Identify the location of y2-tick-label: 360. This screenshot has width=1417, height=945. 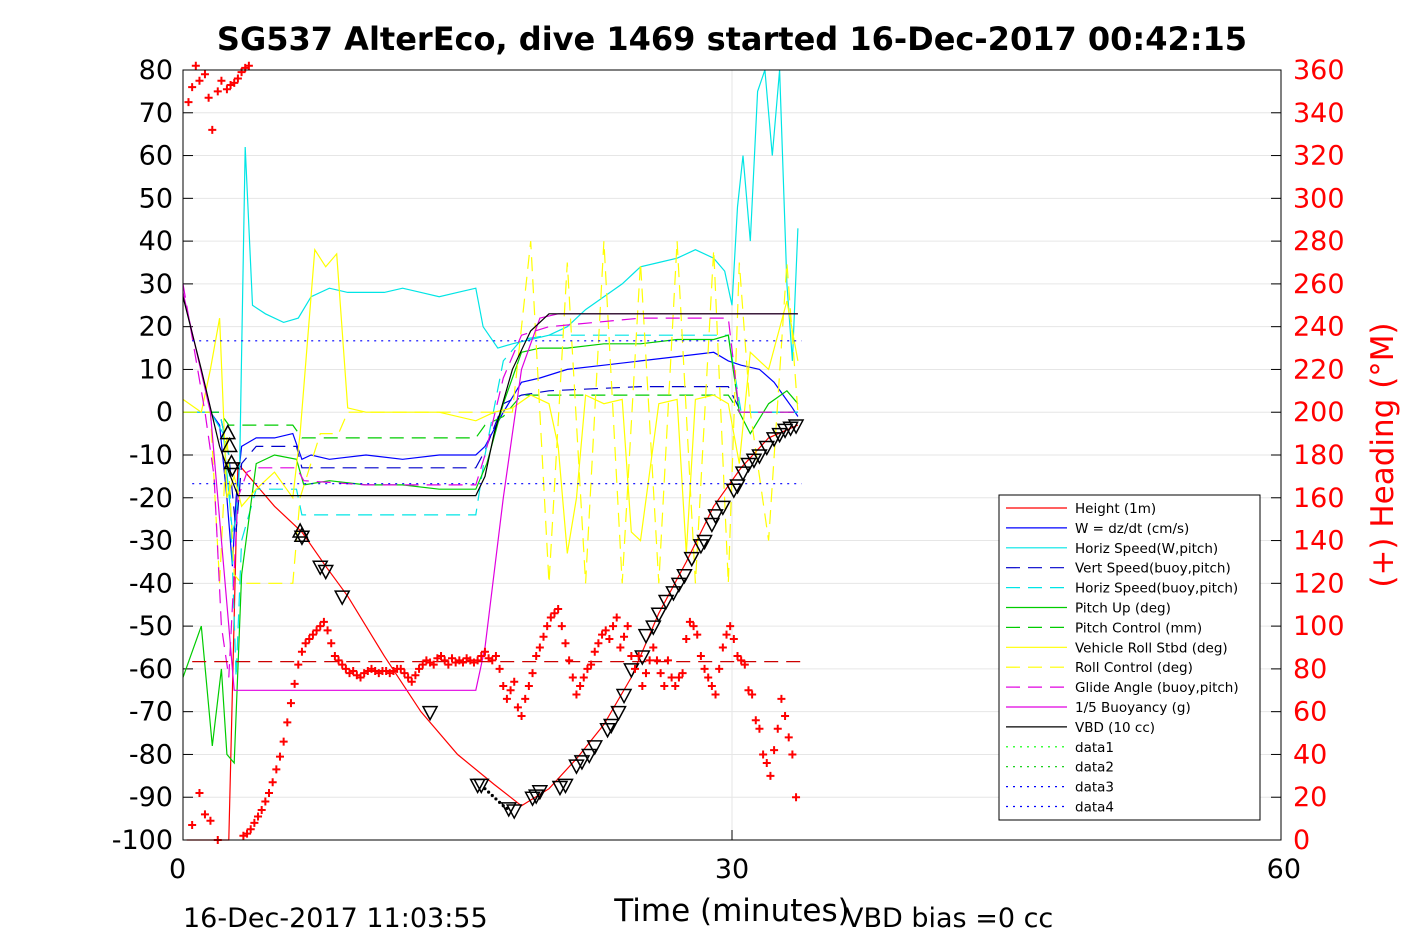
(1319, 70).